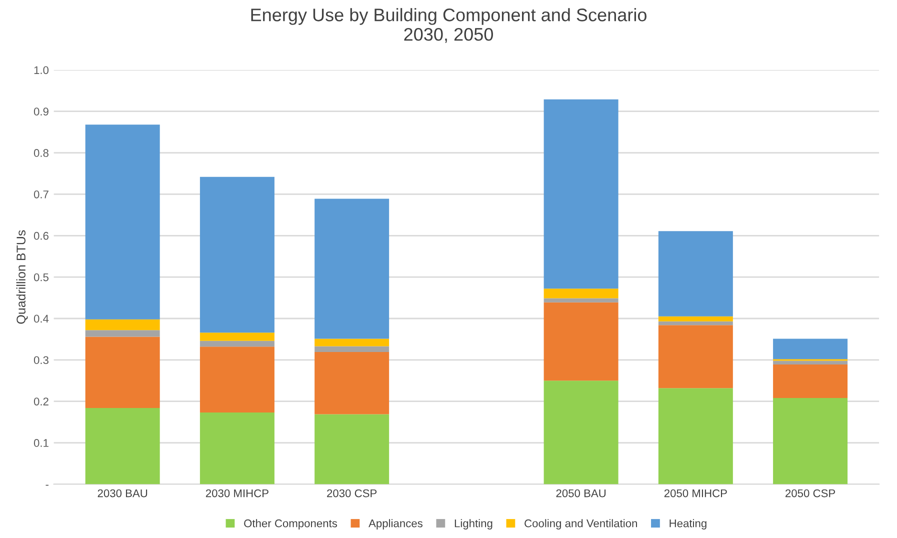  Describe the element at coordinates (237, 493) in the screenshot. I see `x-tick-label: 2030 MIHCP` at that location.